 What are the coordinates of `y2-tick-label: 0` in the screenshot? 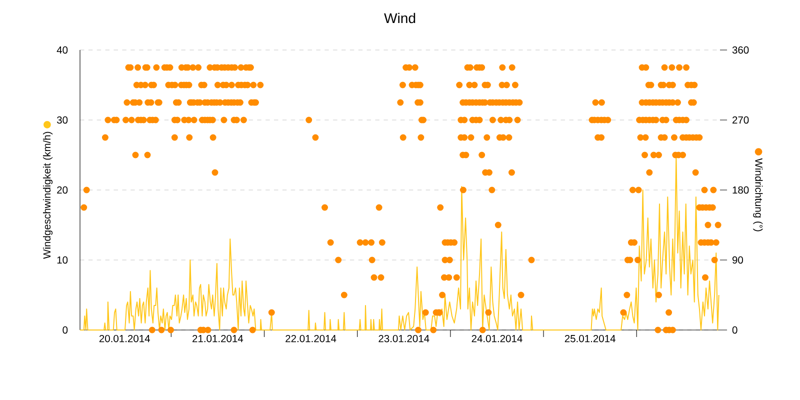 It's located at (735, 330).